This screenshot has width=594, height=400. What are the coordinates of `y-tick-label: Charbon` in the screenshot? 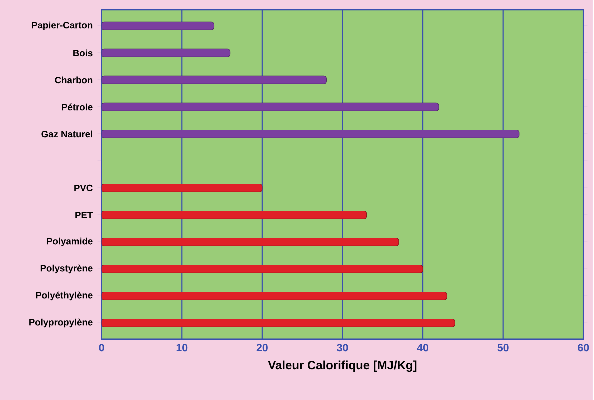 It's located at (74, 80).